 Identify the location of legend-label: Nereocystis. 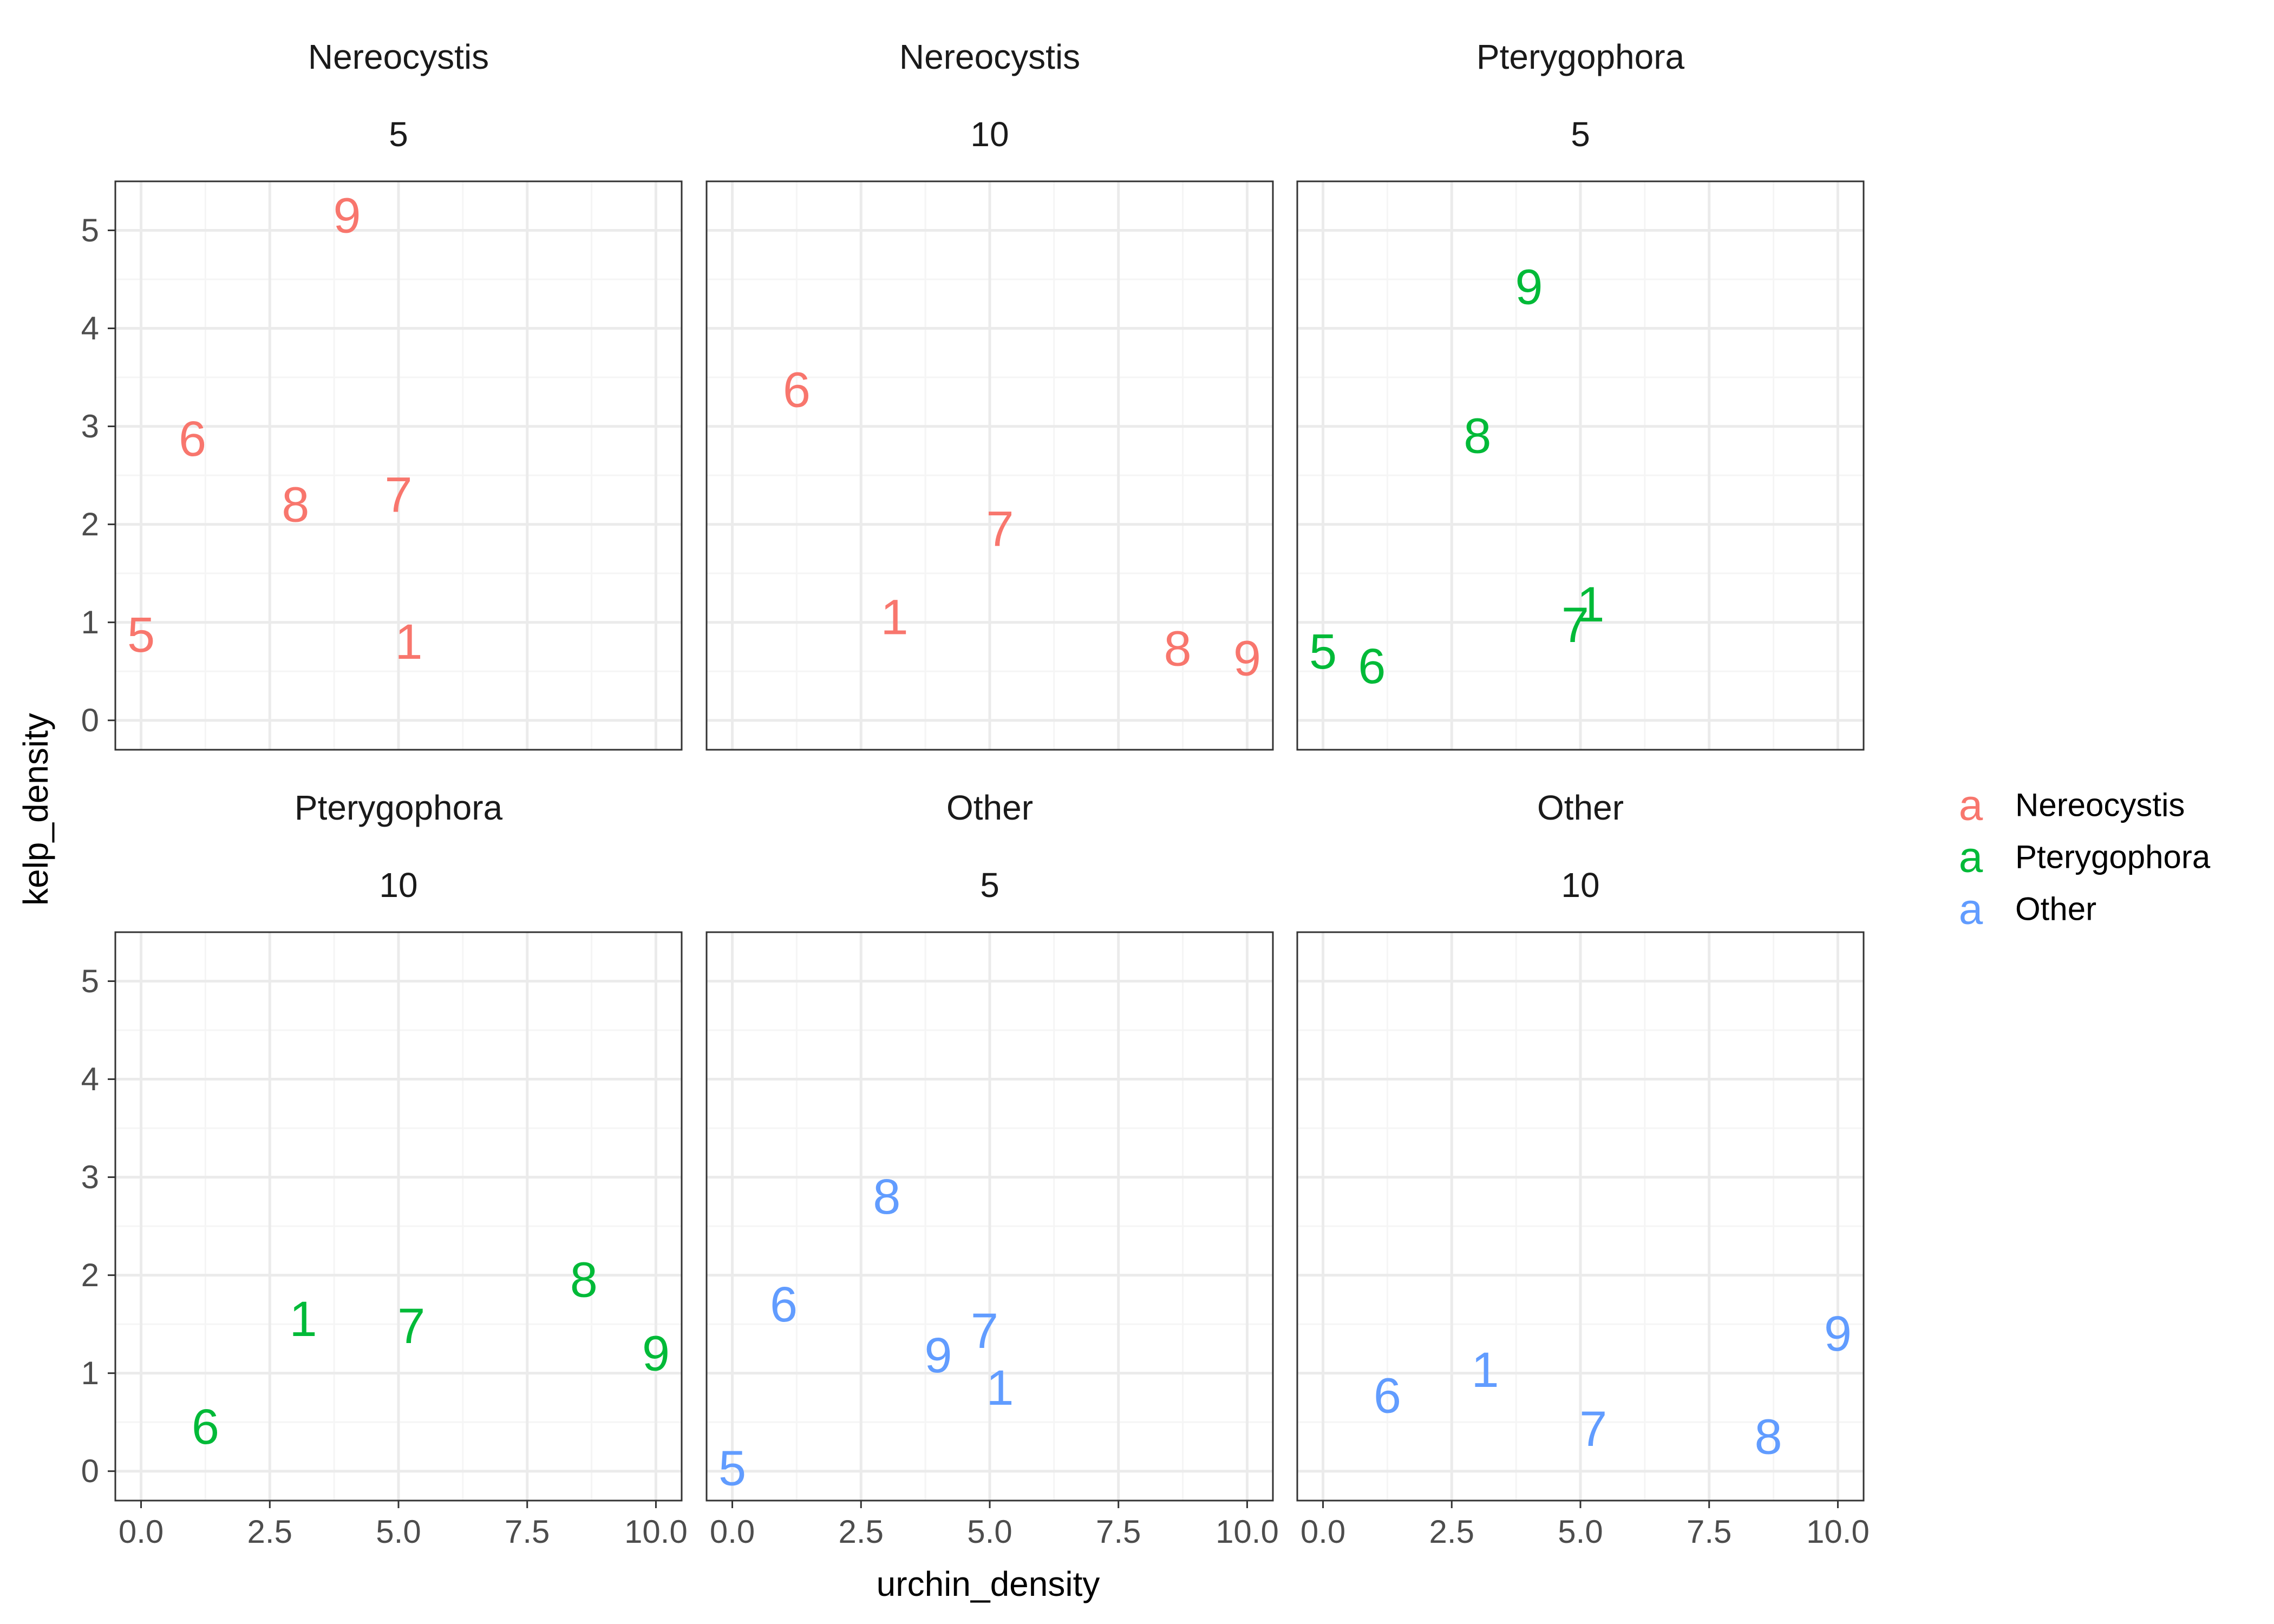
(2100, 805).